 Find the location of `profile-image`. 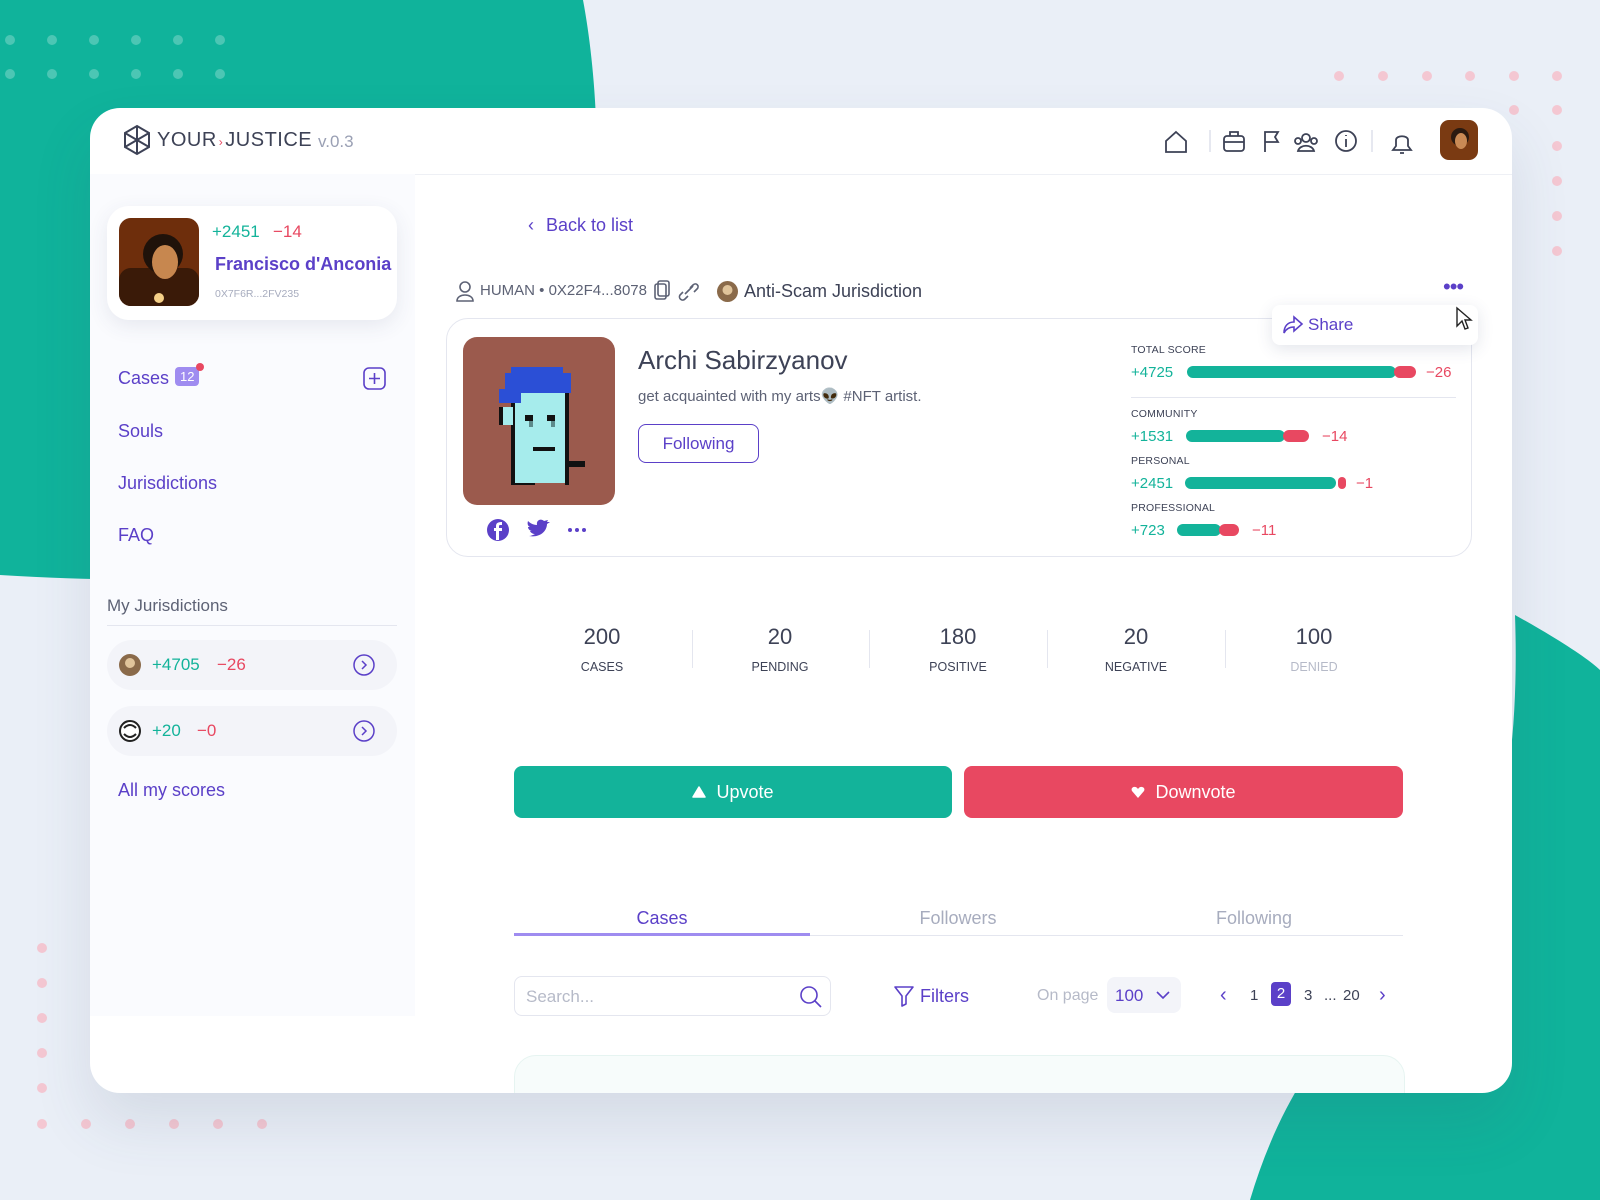

profile-image is located at coordinates (539, 421).